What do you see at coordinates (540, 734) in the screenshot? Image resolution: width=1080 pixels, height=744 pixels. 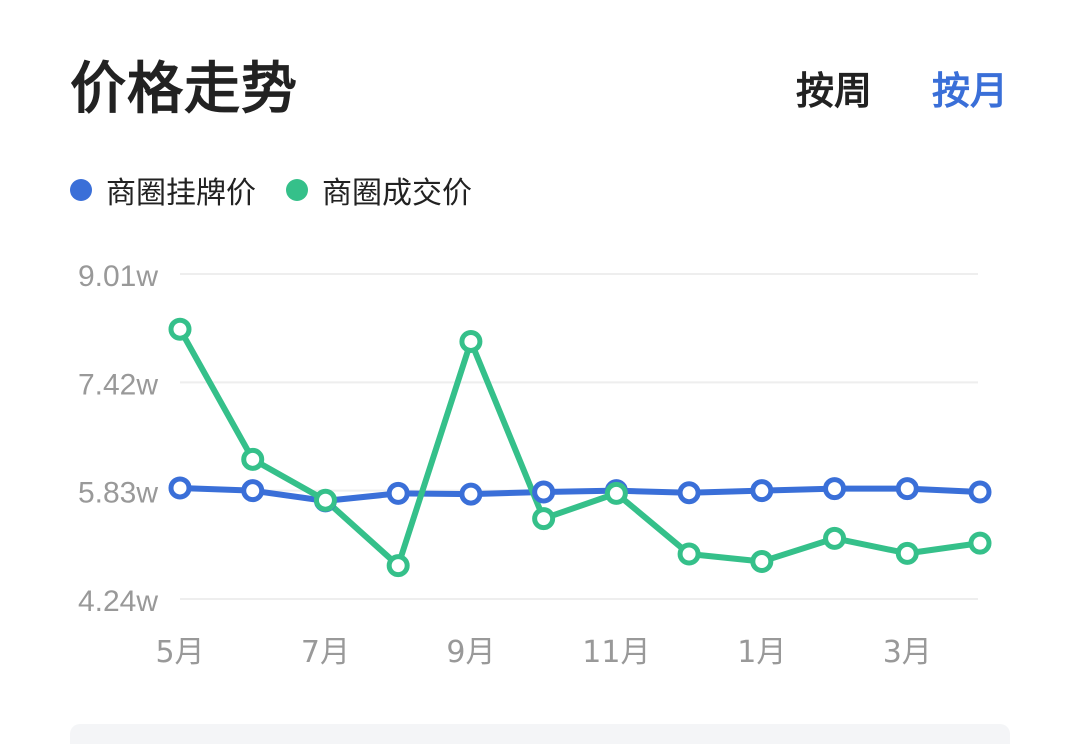 I see `next-section-strip` at bounding box center [540, 734].